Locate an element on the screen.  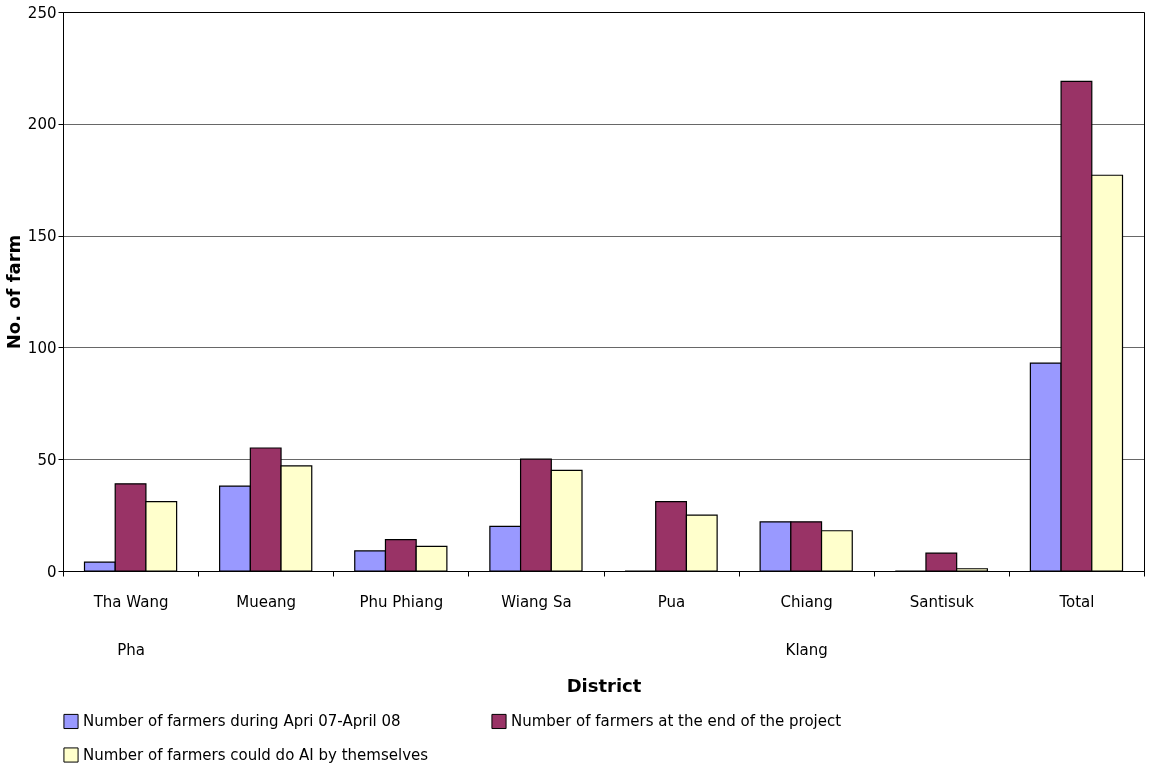
x-tick-label: Pua is located at coordinates (671, 601).